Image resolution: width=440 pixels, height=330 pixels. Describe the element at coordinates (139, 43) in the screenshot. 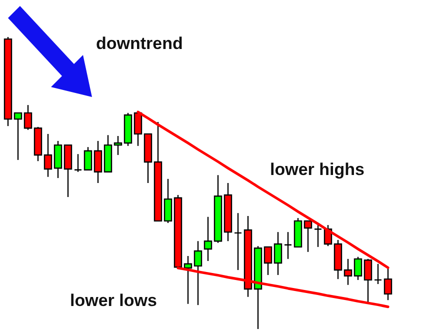

I see `annotation: downtrend` at that location.